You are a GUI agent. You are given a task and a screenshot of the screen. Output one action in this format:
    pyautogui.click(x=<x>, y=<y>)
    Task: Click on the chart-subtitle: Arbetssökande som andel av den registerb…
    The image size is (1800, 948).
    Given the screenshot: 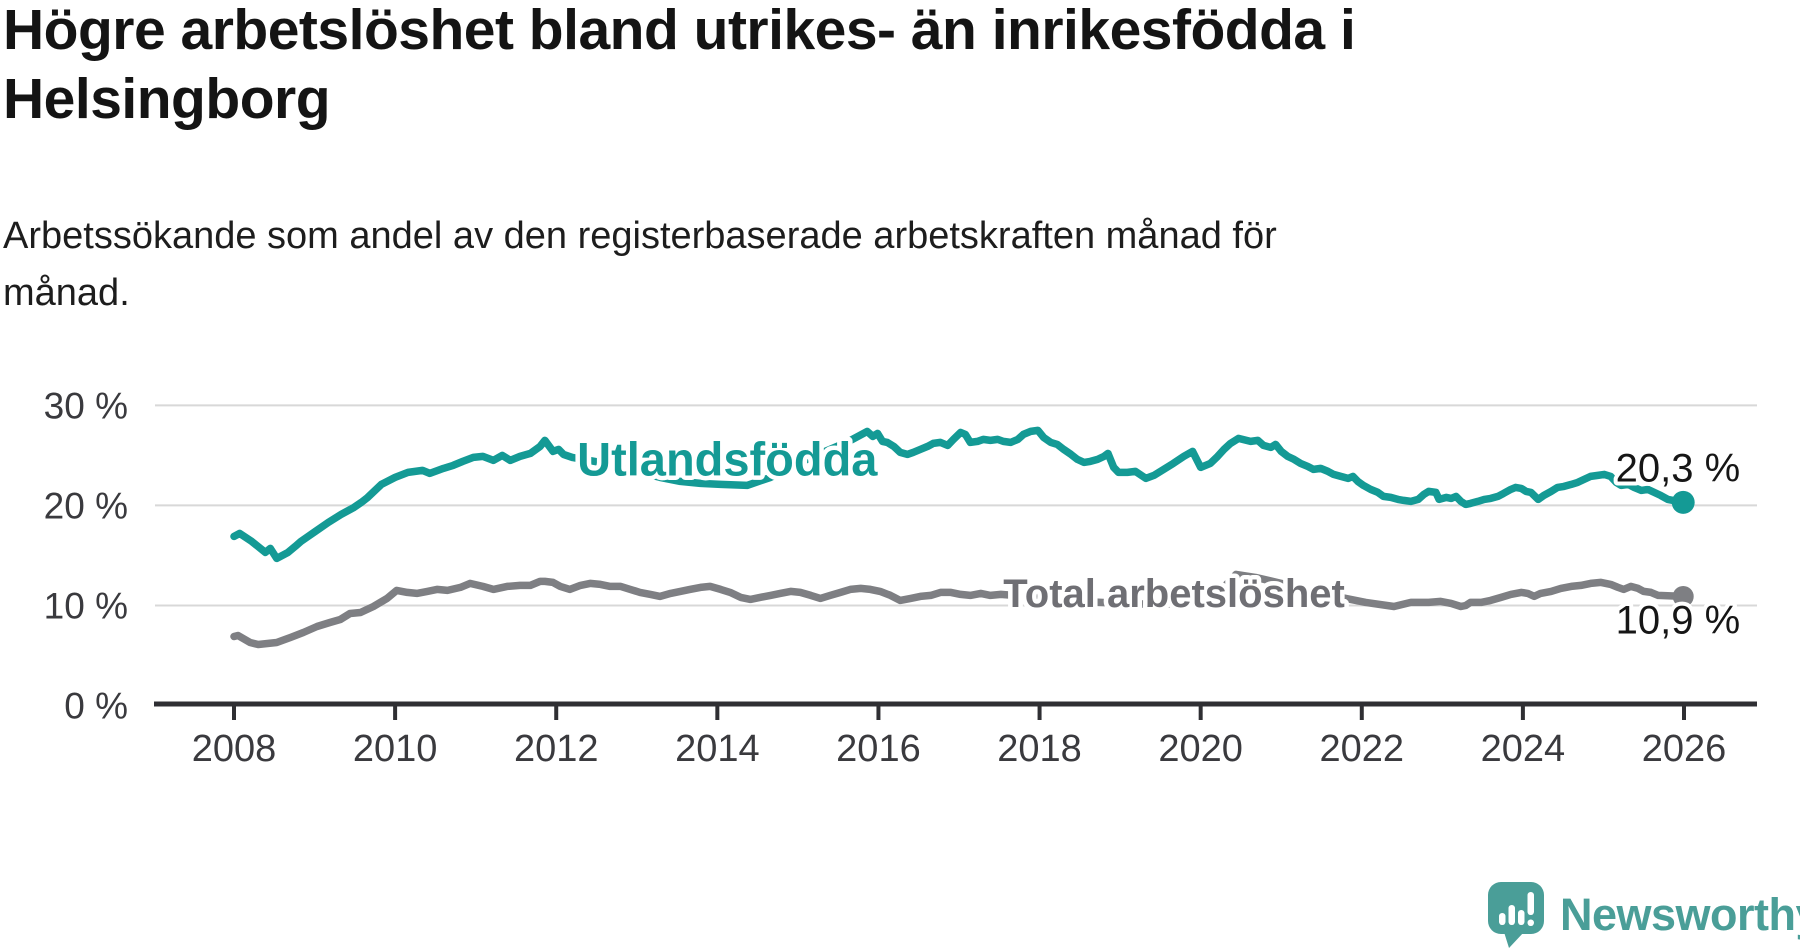 What is the action you would take?
    pyautogui.click(x=753, y=265)
    